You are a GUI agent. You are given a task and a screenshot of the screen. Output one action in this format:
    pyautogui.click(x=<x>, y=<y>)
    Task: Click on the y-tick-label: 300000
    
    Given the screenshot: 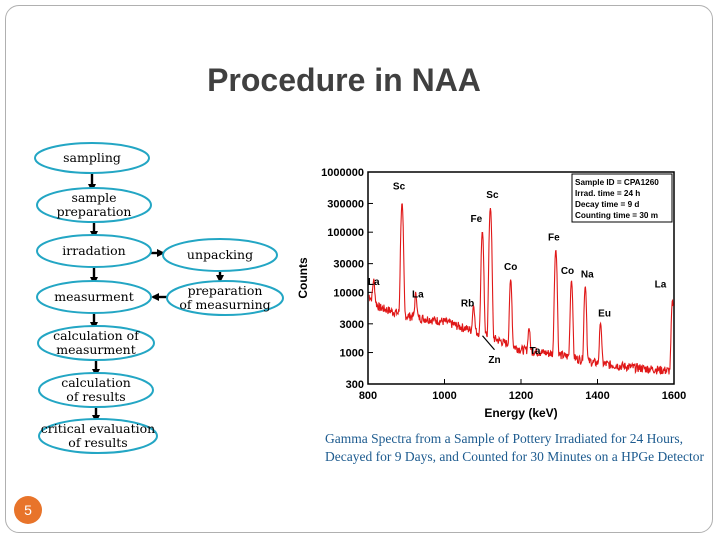 What is the action you would take?
    pyautogui.click(x=345, y=204)
    